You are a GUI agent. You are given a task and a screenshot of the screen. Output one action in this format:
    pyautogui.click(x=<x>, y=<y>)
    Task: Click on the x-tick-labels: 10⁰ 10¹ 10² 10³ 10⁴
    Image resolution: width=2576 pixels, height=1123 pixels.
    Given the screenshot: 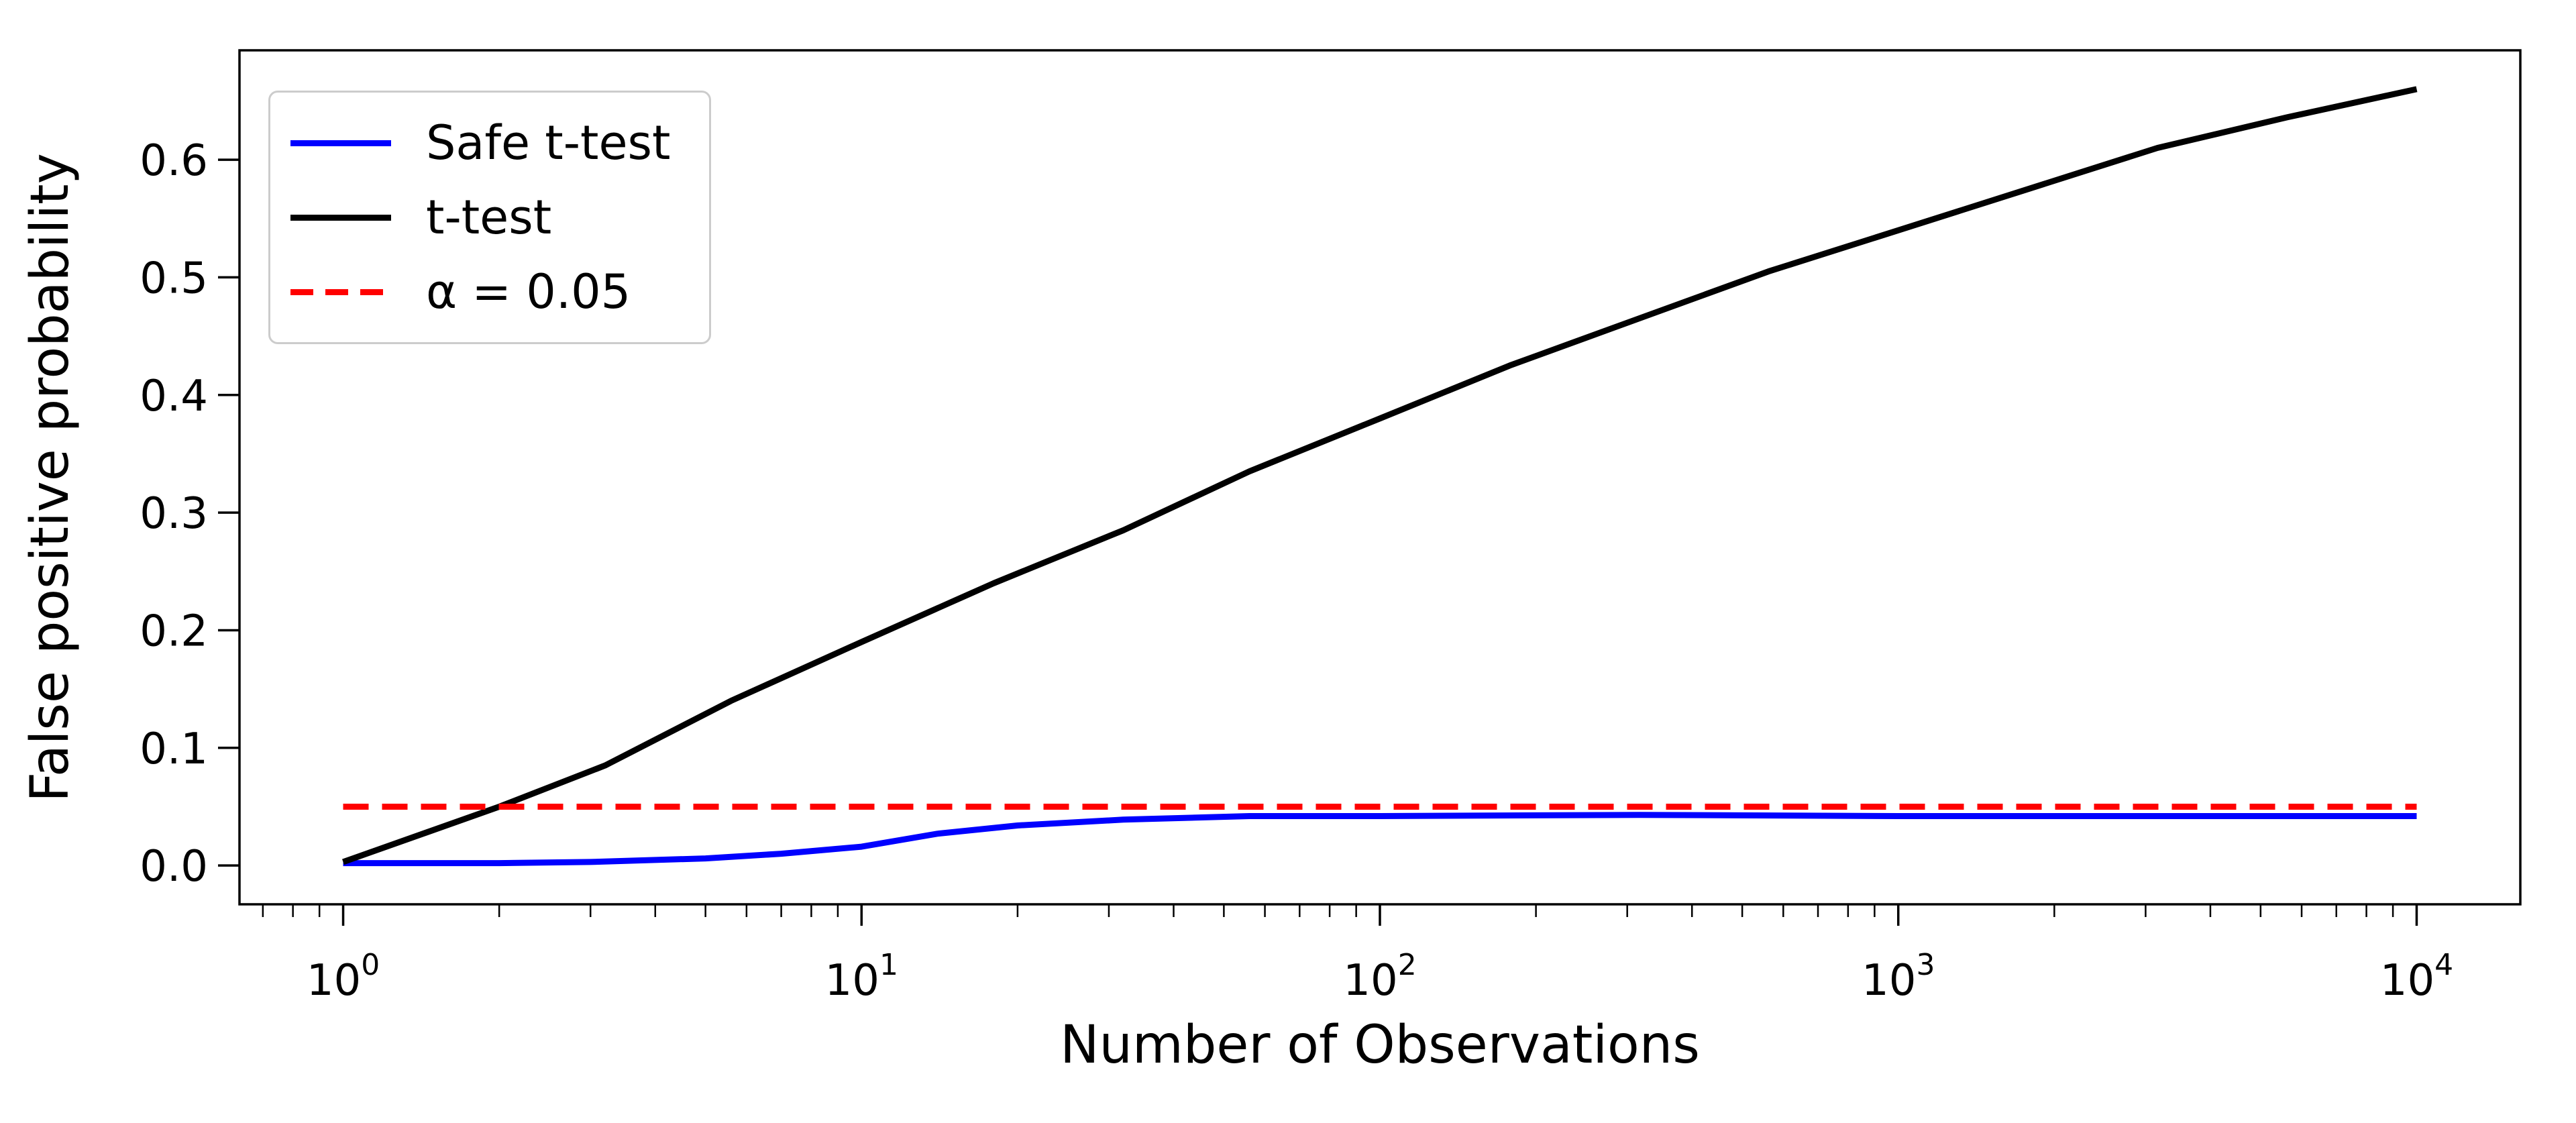 What is the action you would take?
    pyautogui.click(x=1380, y=977)
    